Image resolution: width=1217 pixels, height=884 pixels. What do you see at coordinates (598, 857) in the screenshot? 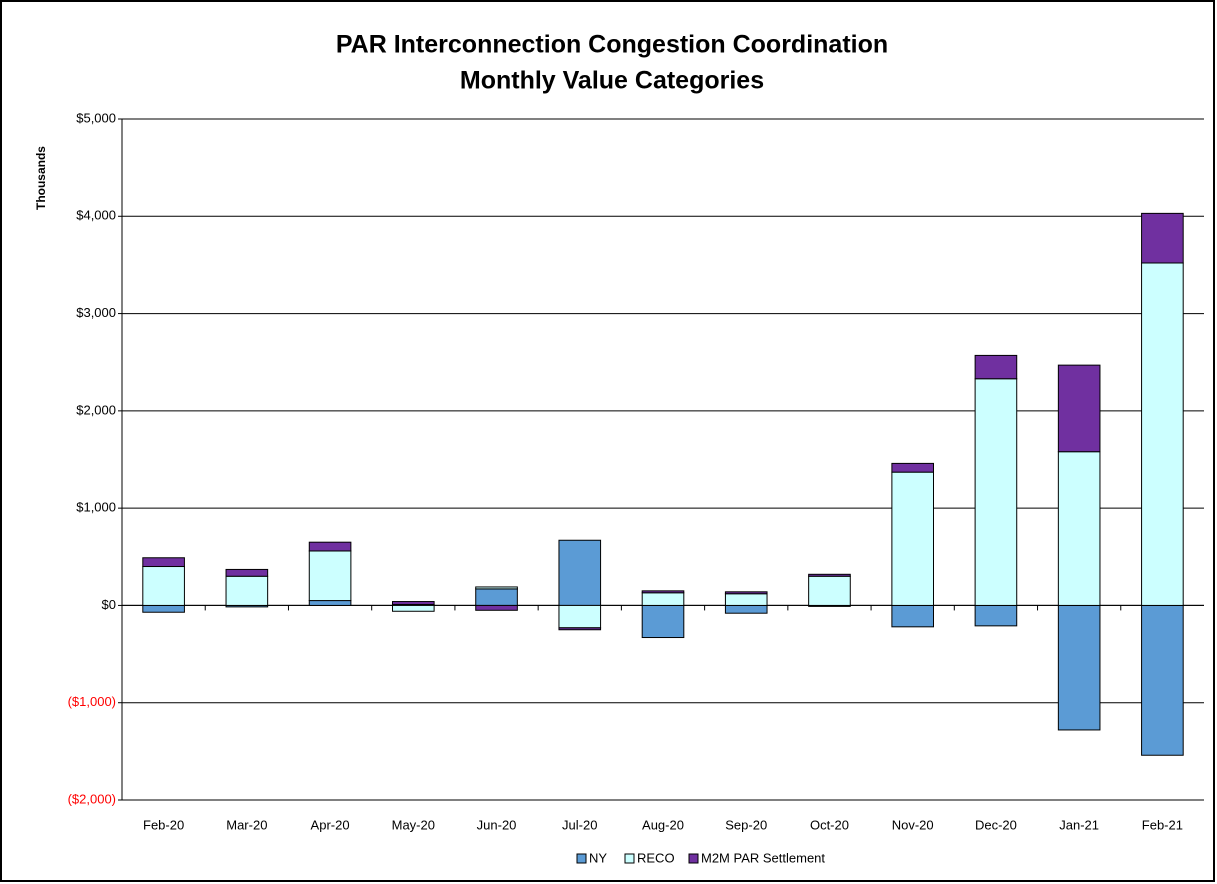
I see `legend-label: NY` at bounding box center [598, 857].